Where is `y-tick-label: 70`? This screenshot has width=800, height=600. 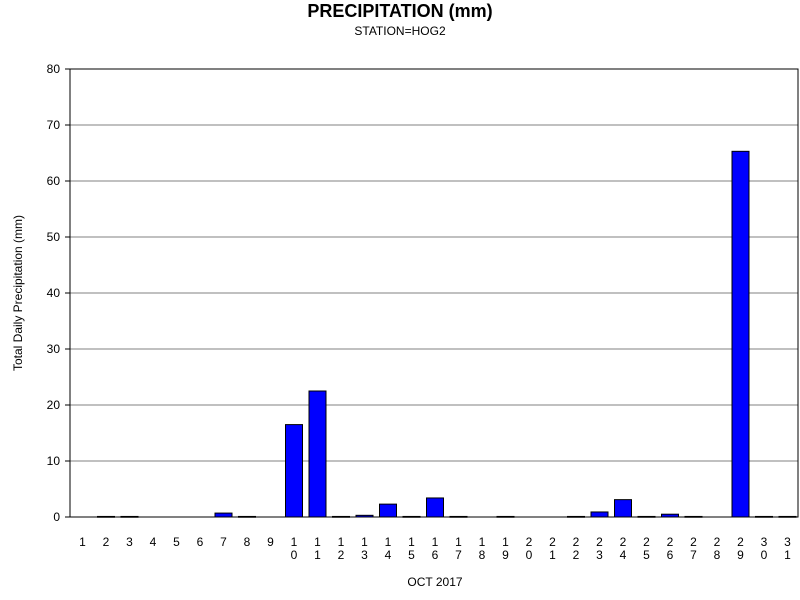
y-tick-label: 70 is located at coordinates (54, 125).